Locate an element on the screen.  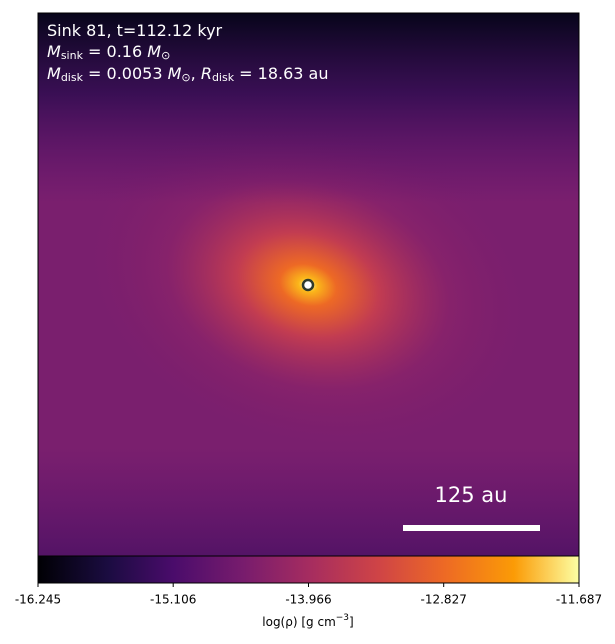
colorbar-ticks: -16.245 -15.106 -13.966 -12.827 -11.687 is located at coordinates (308, 595).